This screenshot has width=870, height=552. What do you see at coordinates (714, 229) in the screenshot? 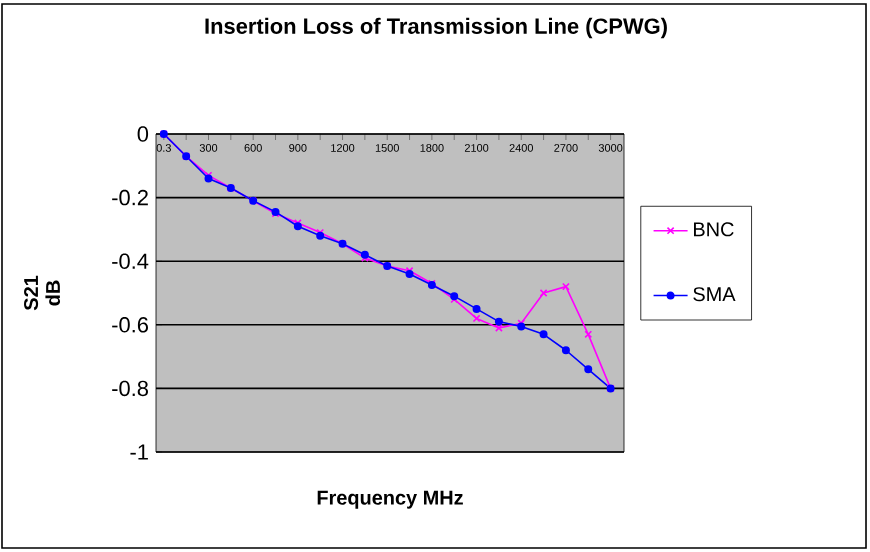
I see `legend-label: BNC` at bounding box center [714, 229].